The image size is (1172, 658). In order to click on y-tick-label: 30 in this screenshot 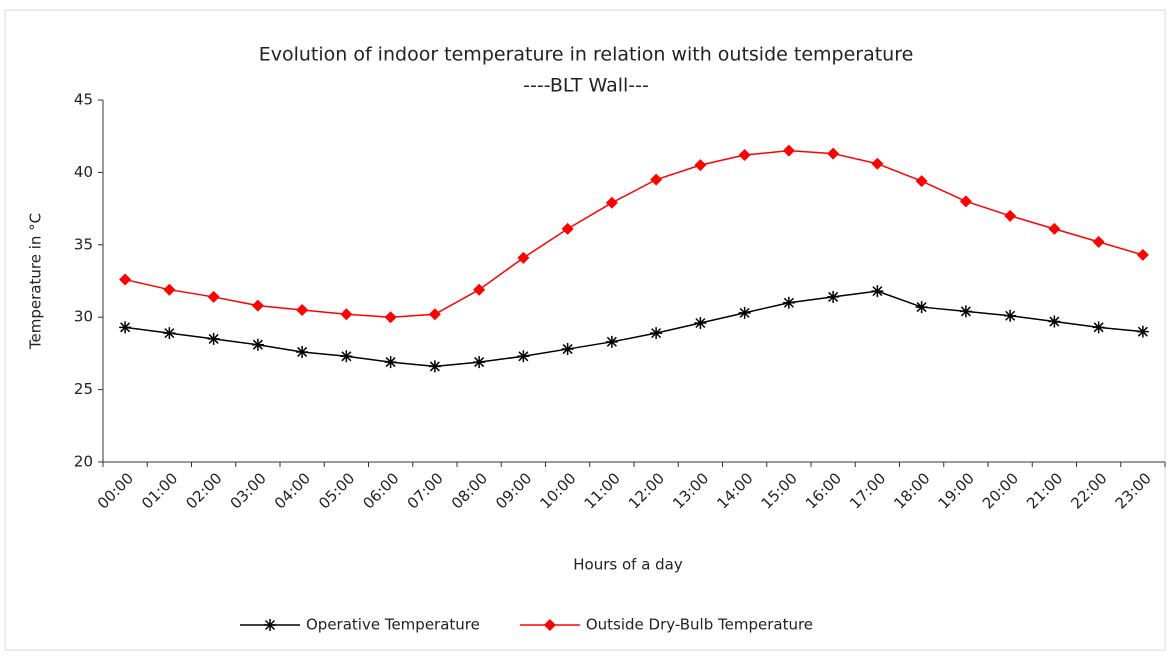, I will do `click(83, 317)`.